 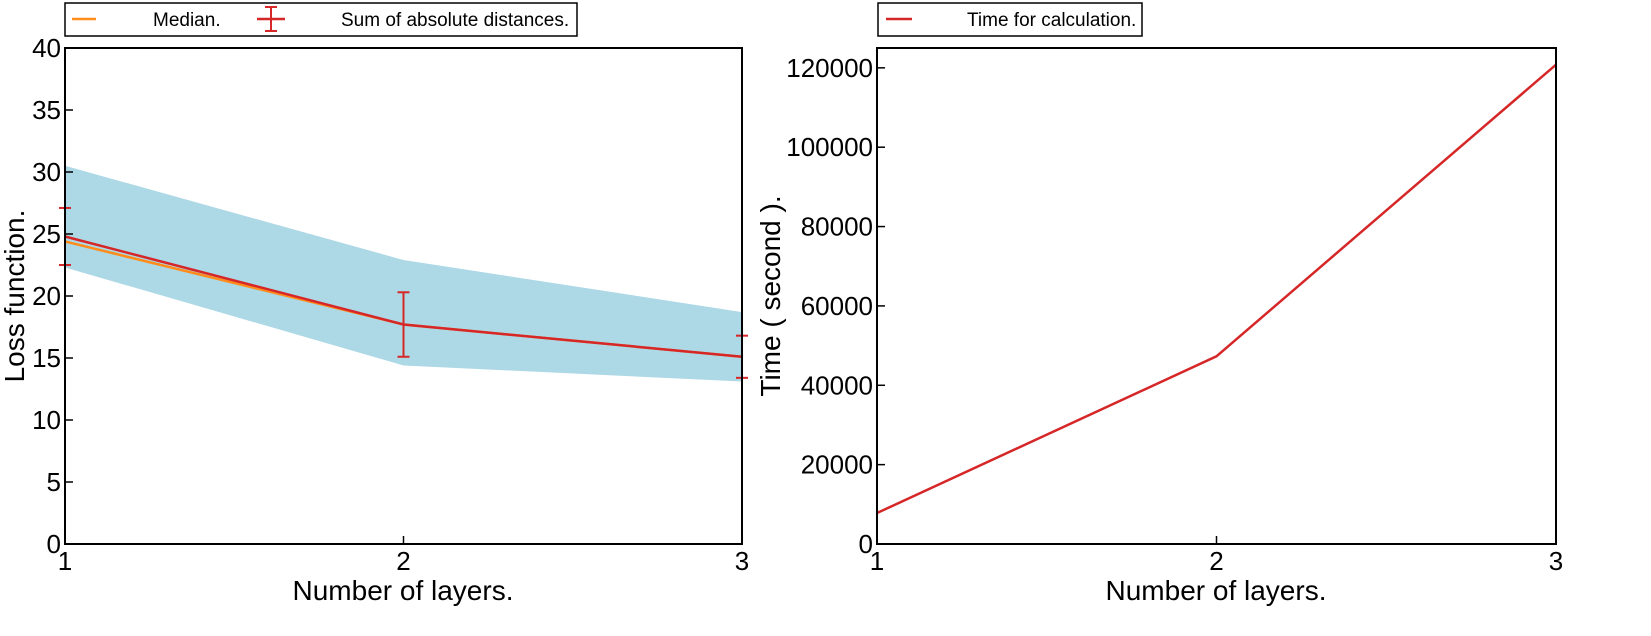 I want to click on loss-ytick-label-1: 5, so click(x=54, y=482).